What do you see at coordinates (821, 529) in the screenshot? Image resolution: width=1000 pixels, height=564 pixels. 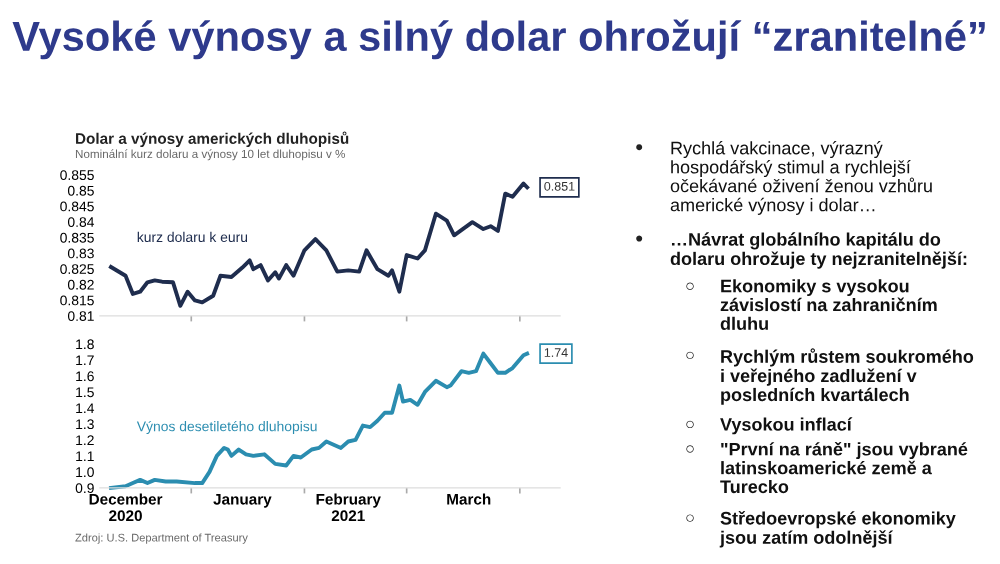 I see `text: ○ Středoevropské ekonomiky jsou zatím odolnější` at bounding box center [821, 529].